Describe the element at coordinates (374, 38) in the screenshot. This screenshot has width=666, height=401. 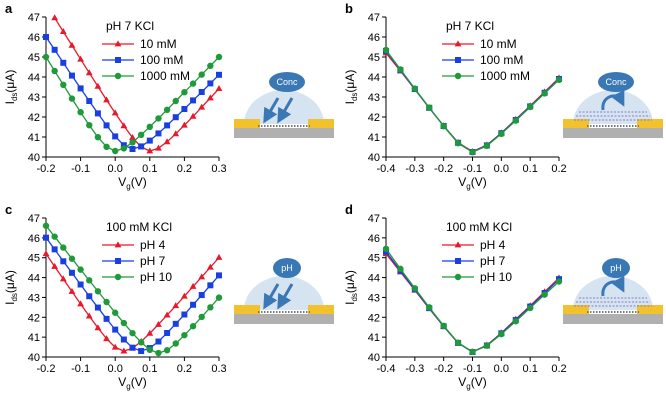
I see `y-tick-label: 46` at that location.